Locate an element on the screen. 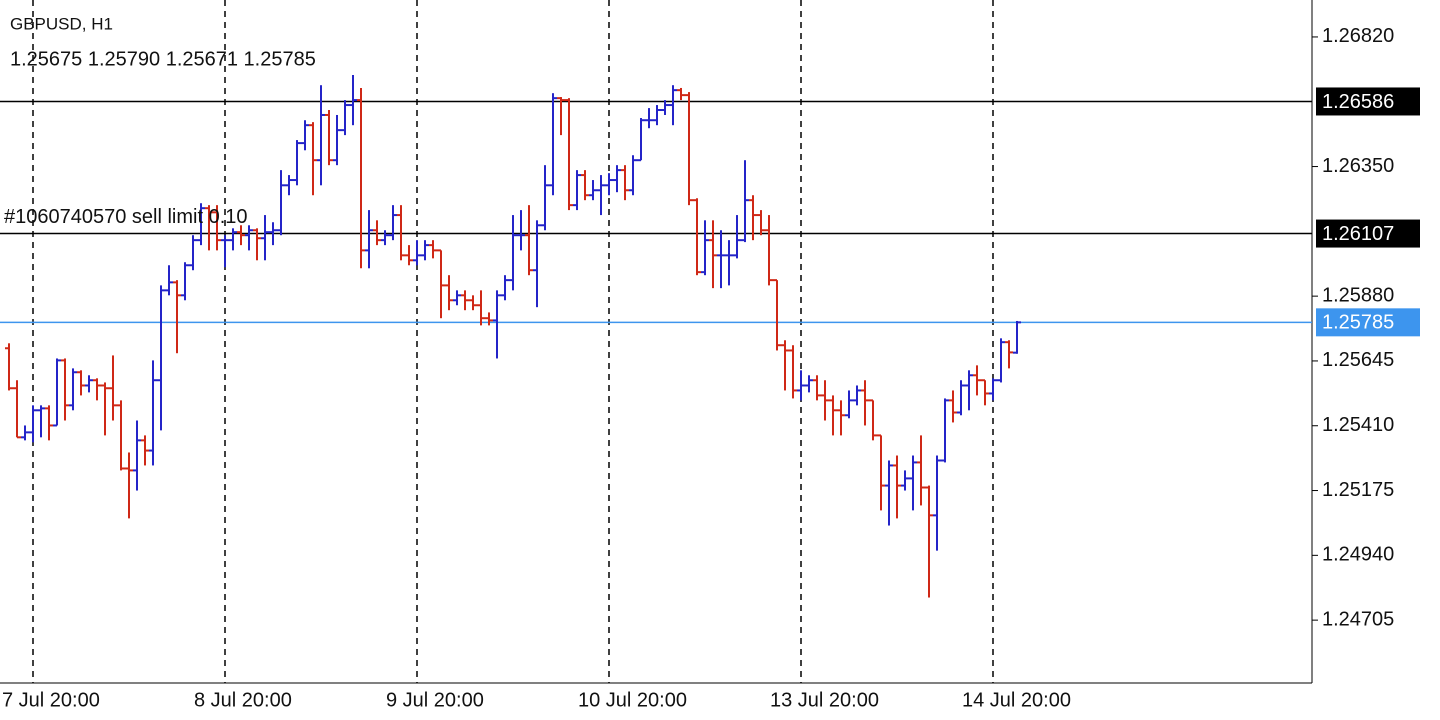 The image size is (1440, 720). ohlc-info: 1.25675 1.25790 1.25671 1.25785 is located at coordinates (163, 59).